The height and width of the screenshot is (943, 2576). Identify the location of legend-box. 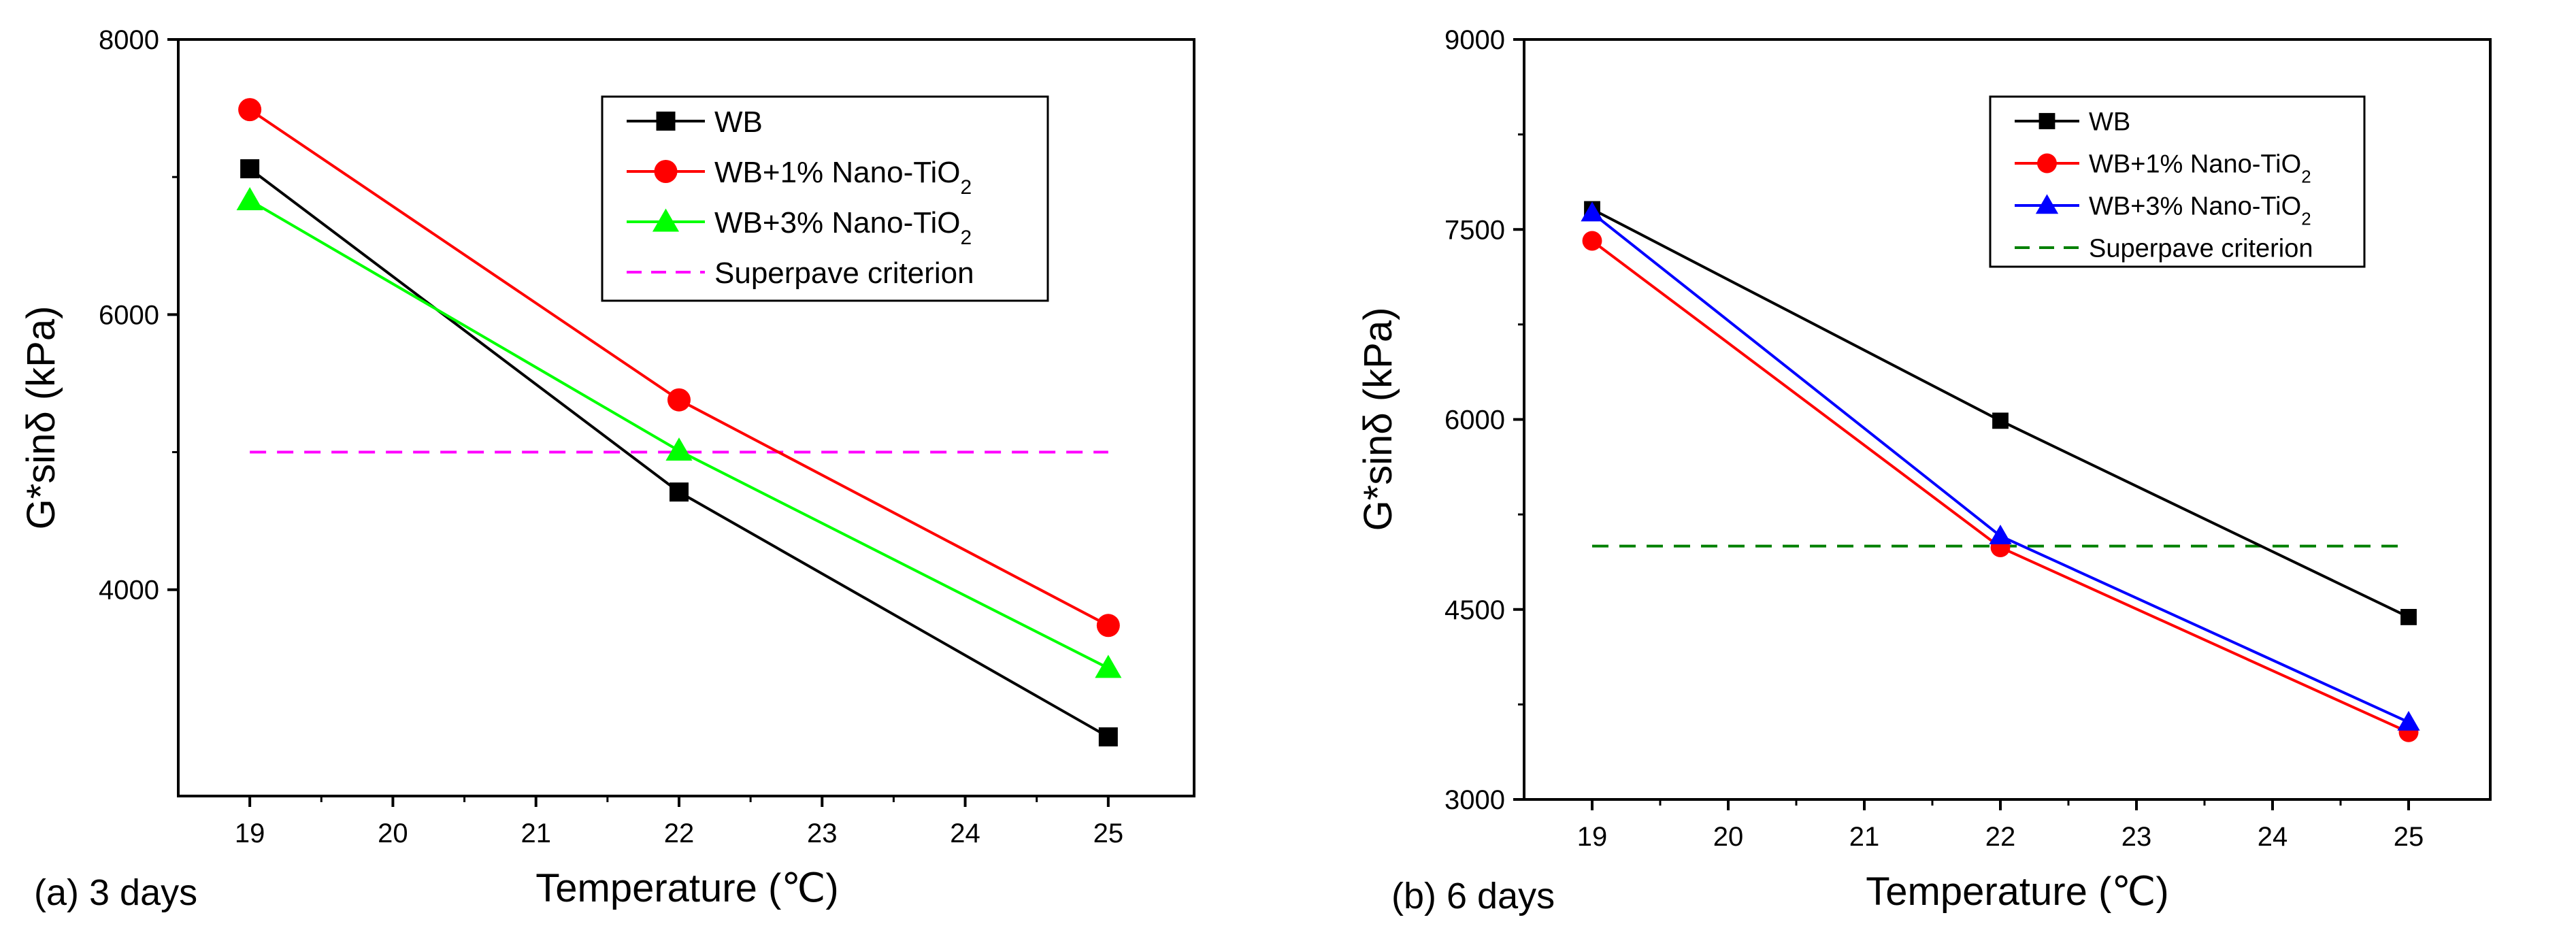
(825, 199).